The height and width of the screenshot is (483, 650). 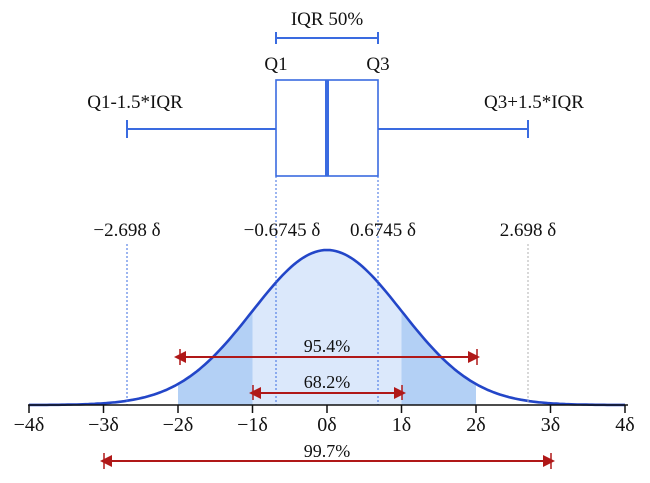 I want to click on three-sigma-label: 99.7%, so click(x=327, y=451).